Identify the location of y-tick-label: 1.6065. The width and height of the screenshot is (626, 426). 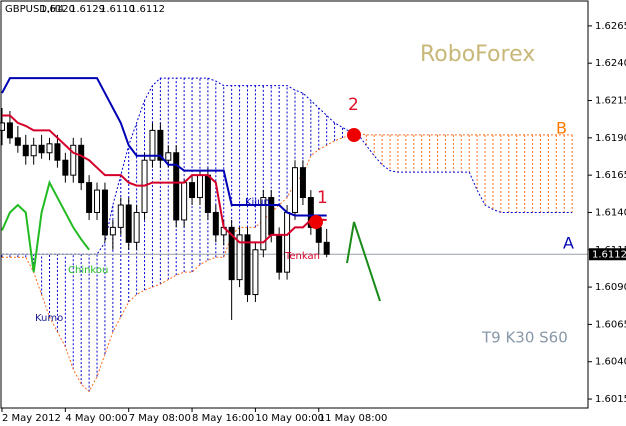
(610, 324).